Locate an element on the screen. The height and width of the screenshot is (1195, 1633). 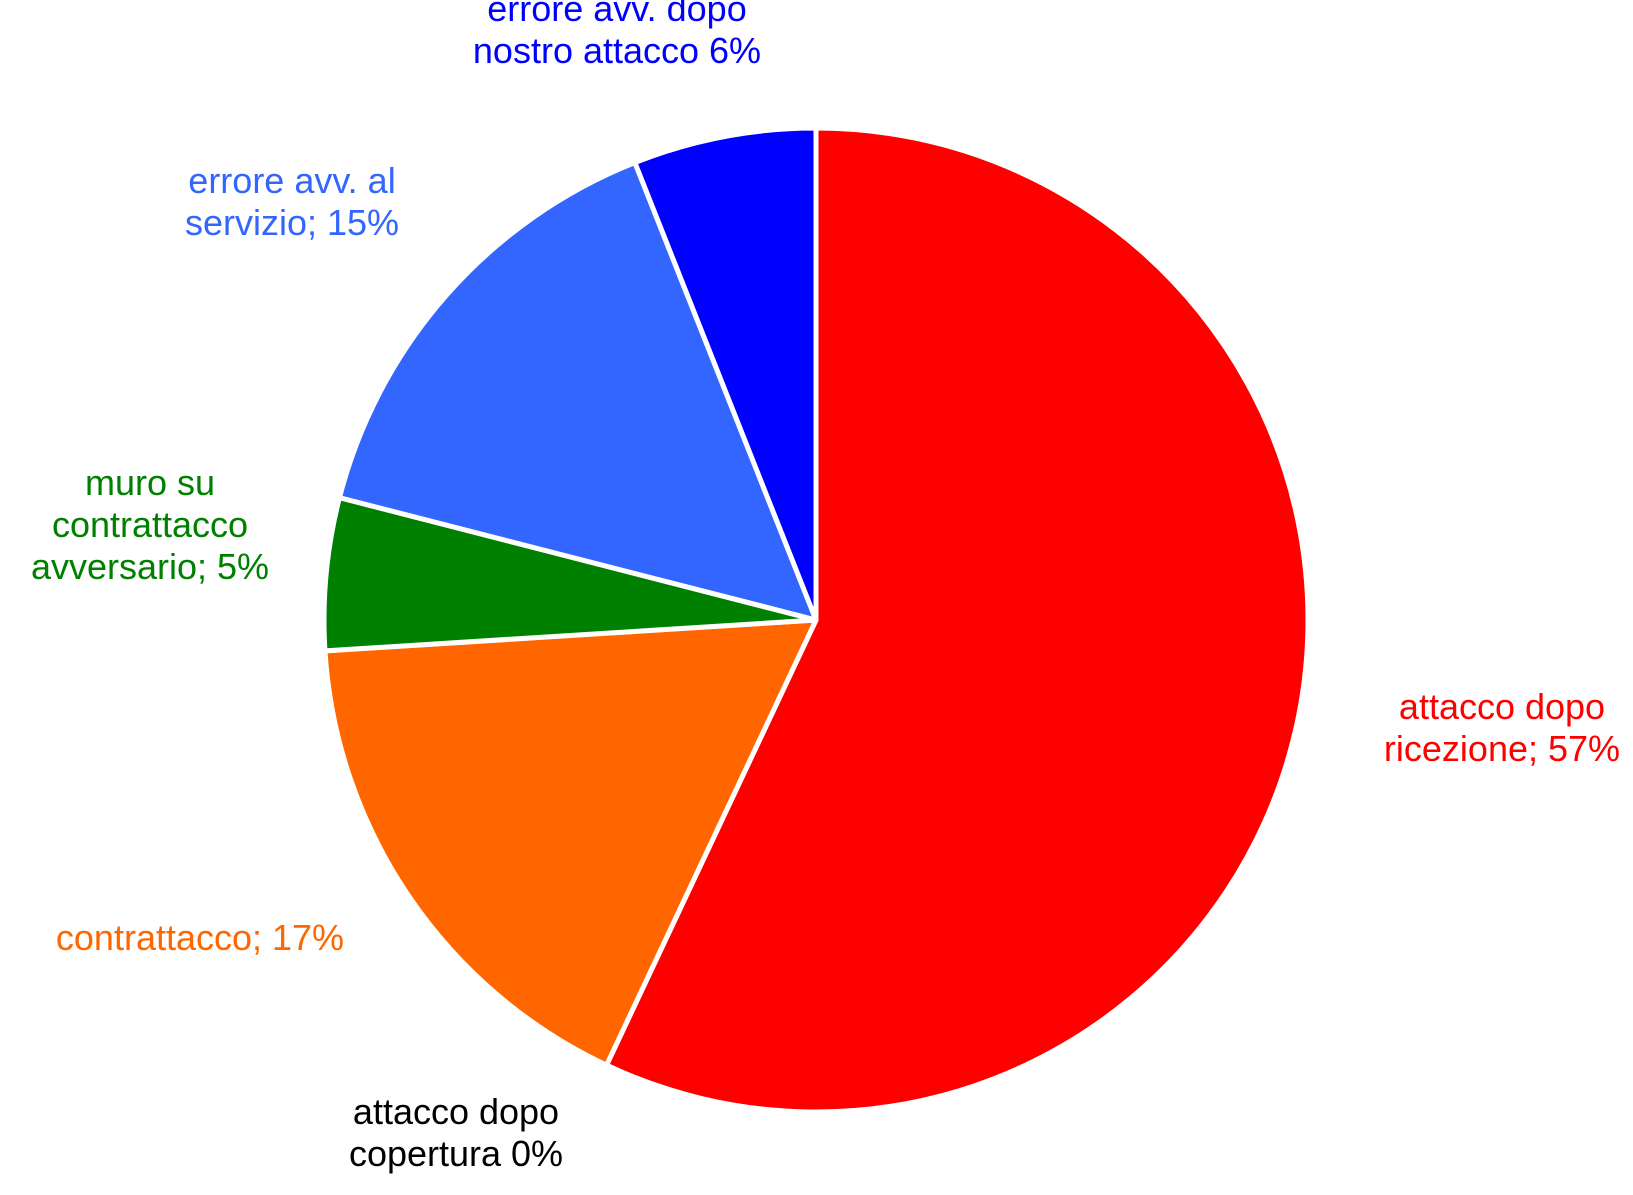
pie-slice-contrattacco is located at coordinates (570, 842).